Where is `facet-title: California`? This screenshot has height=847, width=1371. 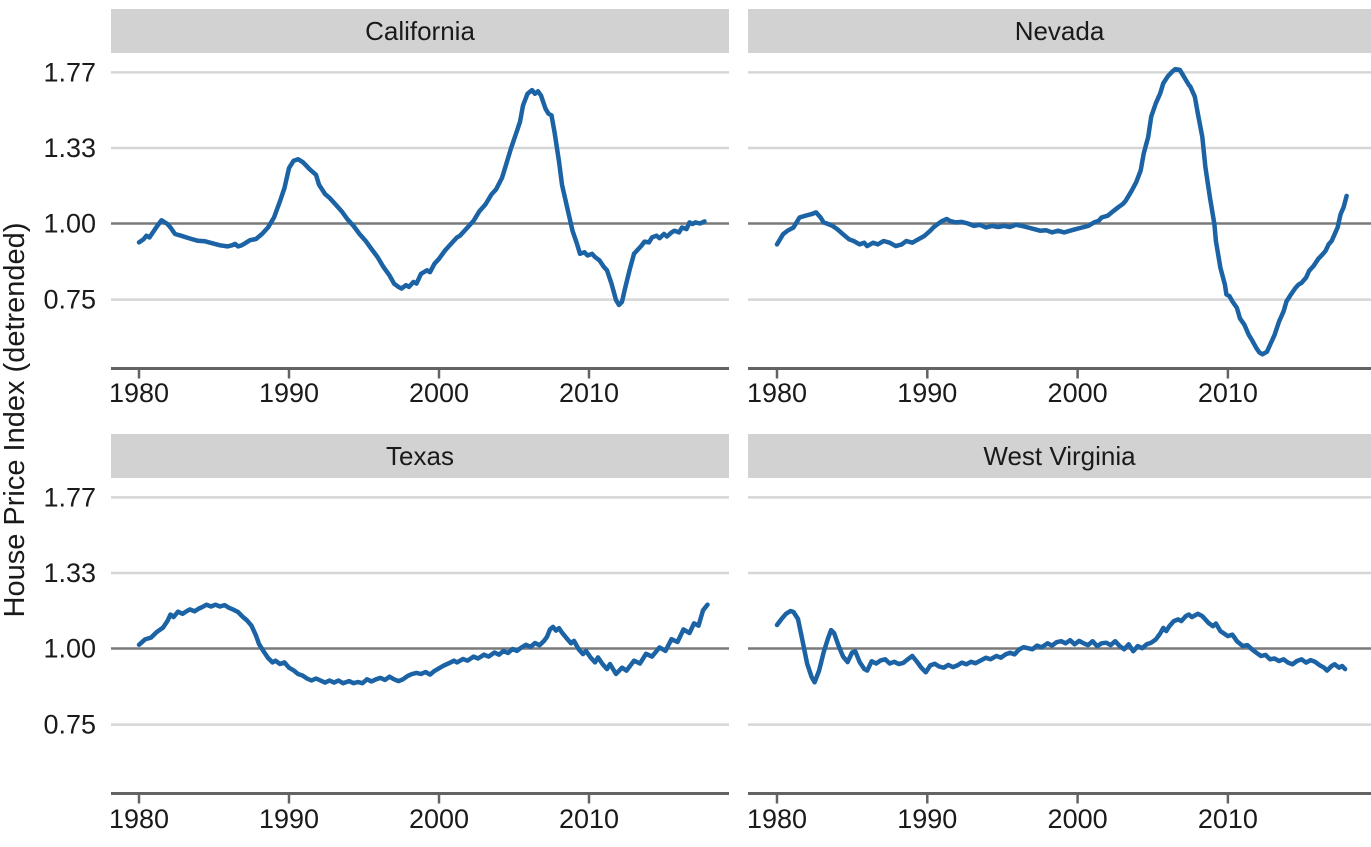
facet-title: California is located at coordinates (420, 31).